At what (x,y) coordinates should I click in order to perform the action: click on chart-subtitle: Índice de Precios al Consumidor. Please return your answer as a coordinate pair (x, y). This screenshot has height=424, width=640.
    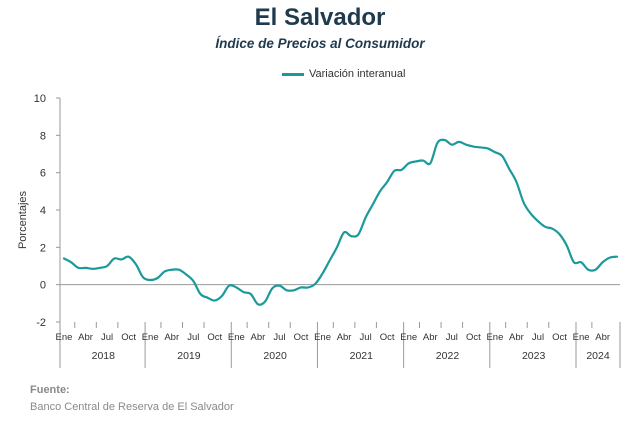
    Looking at the image, I should click on (320, 43).